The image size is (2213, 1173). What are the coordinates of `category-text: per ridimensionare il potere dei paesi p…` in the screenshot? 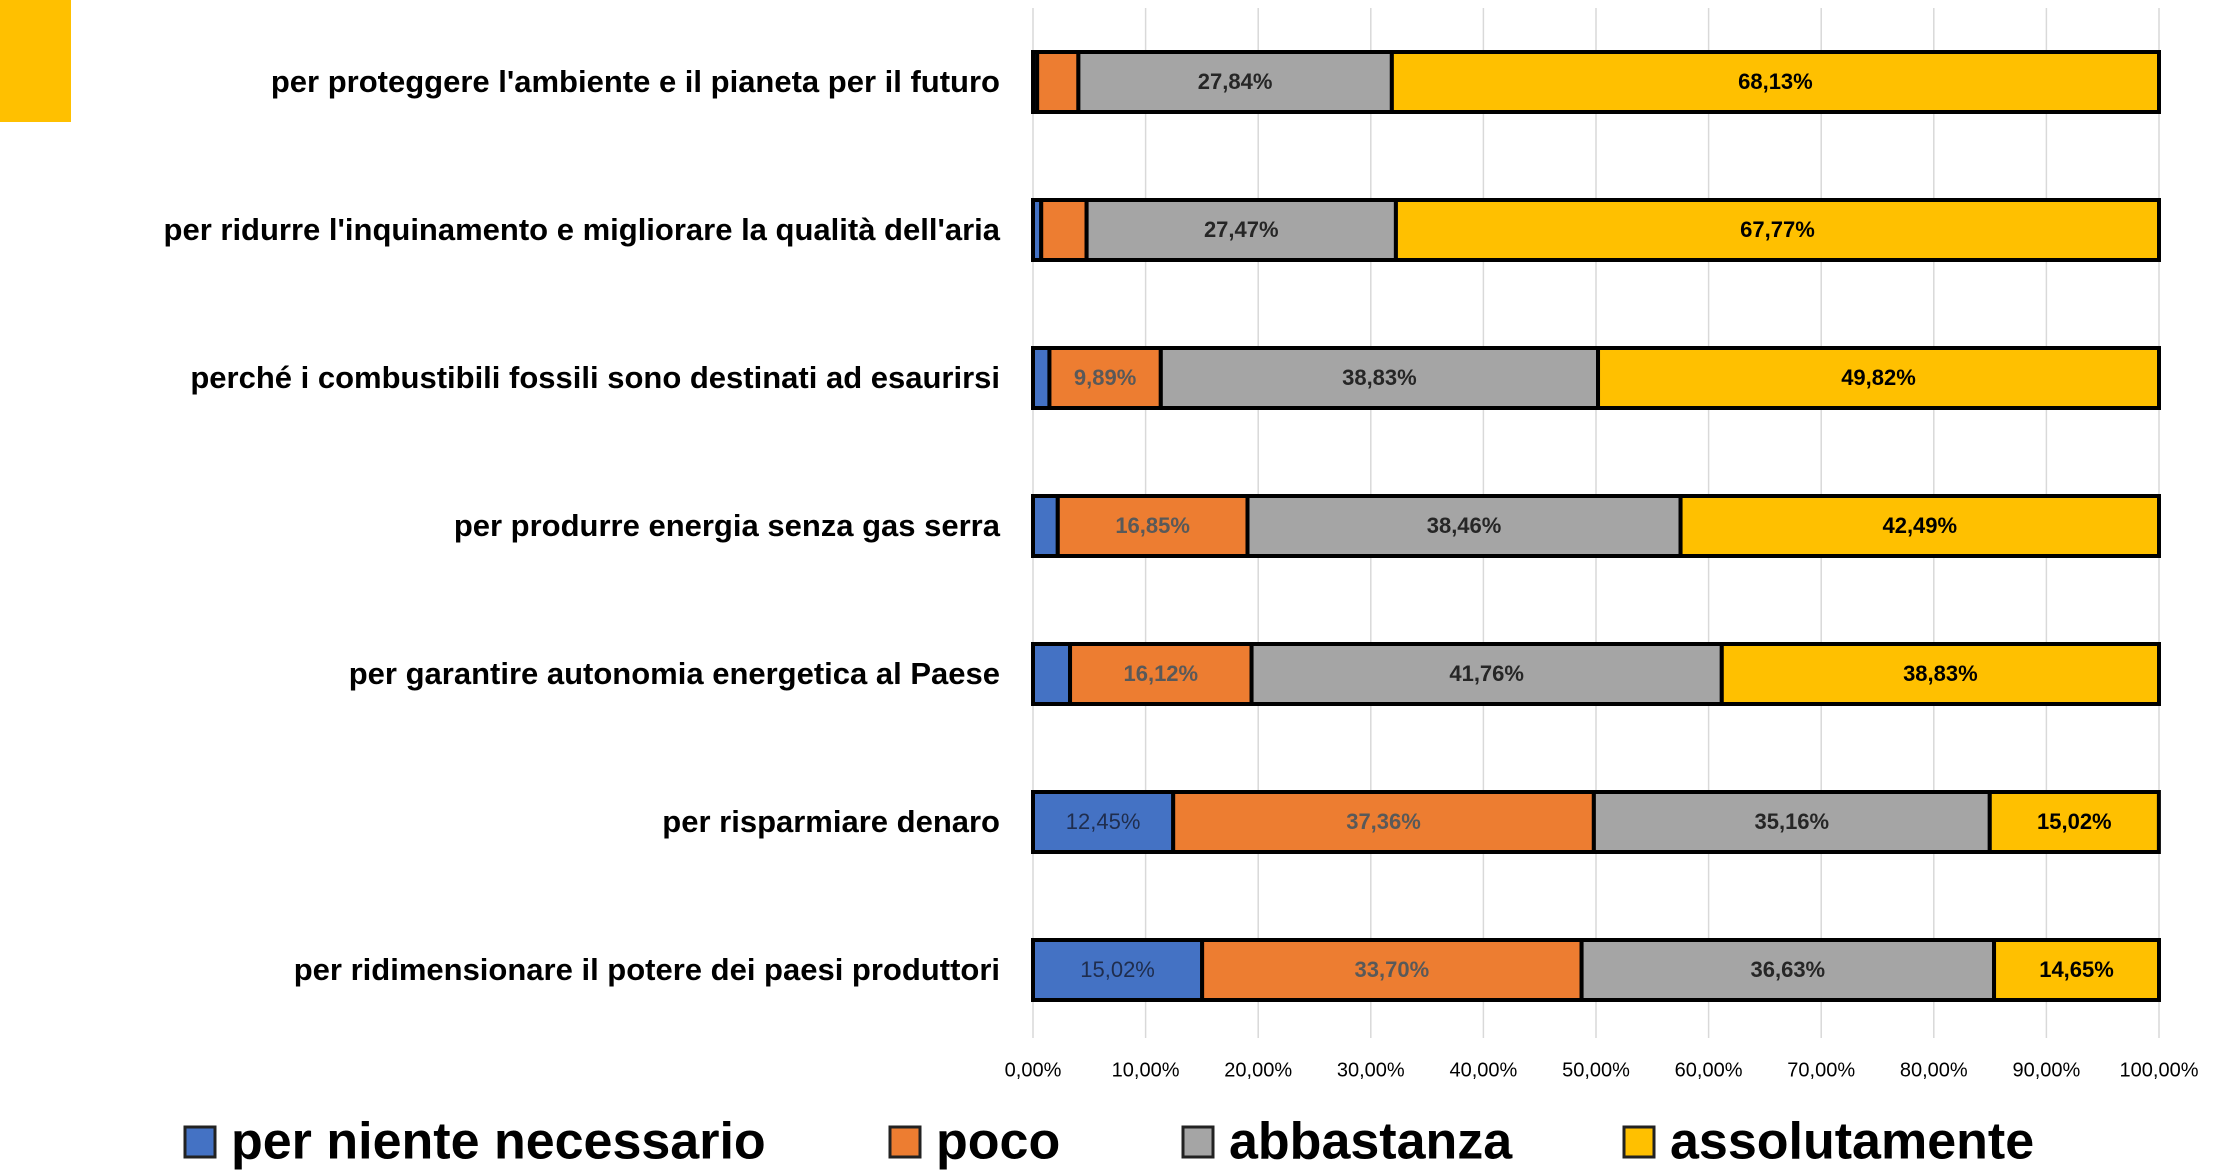 It's located at (646, 970).